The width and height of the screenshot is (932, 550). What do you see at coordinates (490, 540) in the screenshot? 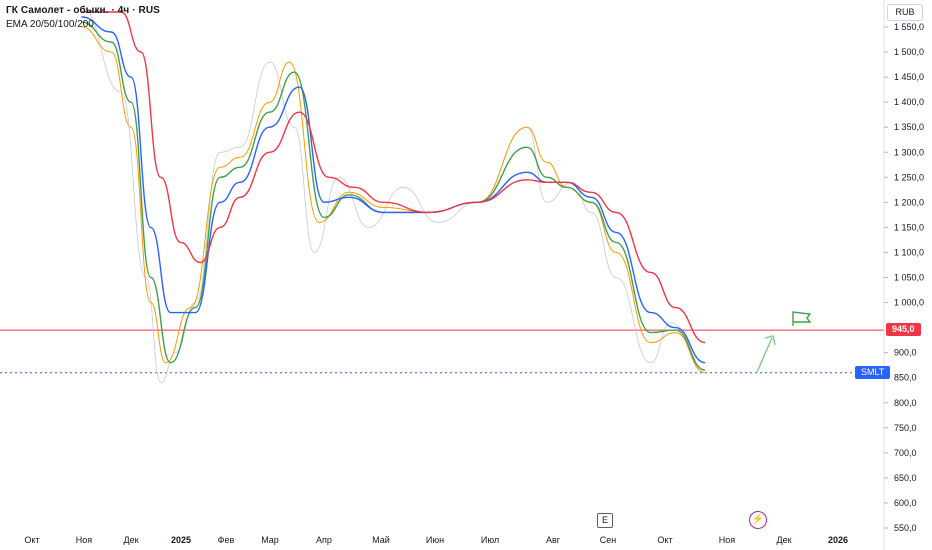
I see `x-tick-label: Июл` at bounding box center [490, 540].